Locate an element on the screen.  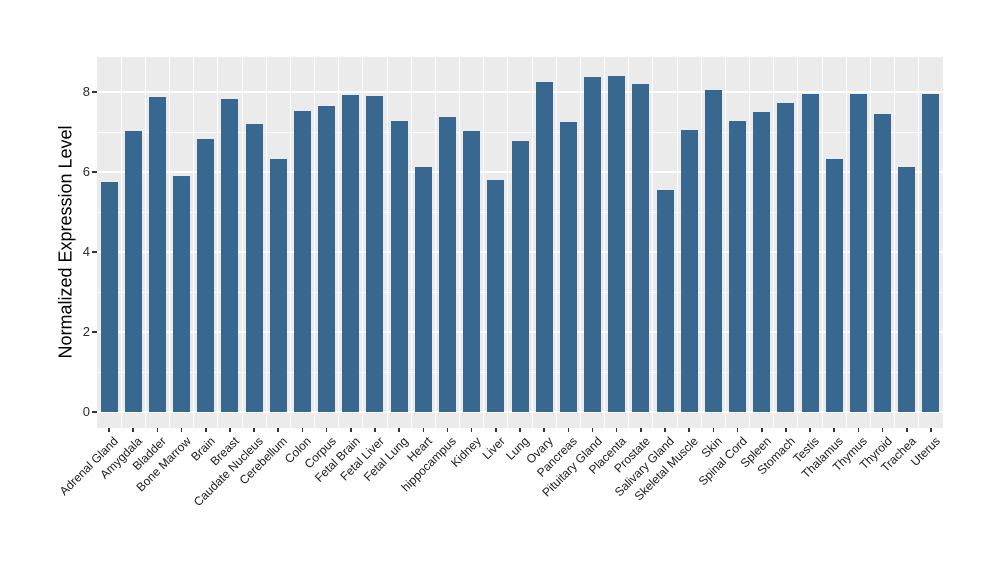
y-tick-label: 8 is located at coordinates (86, 91).